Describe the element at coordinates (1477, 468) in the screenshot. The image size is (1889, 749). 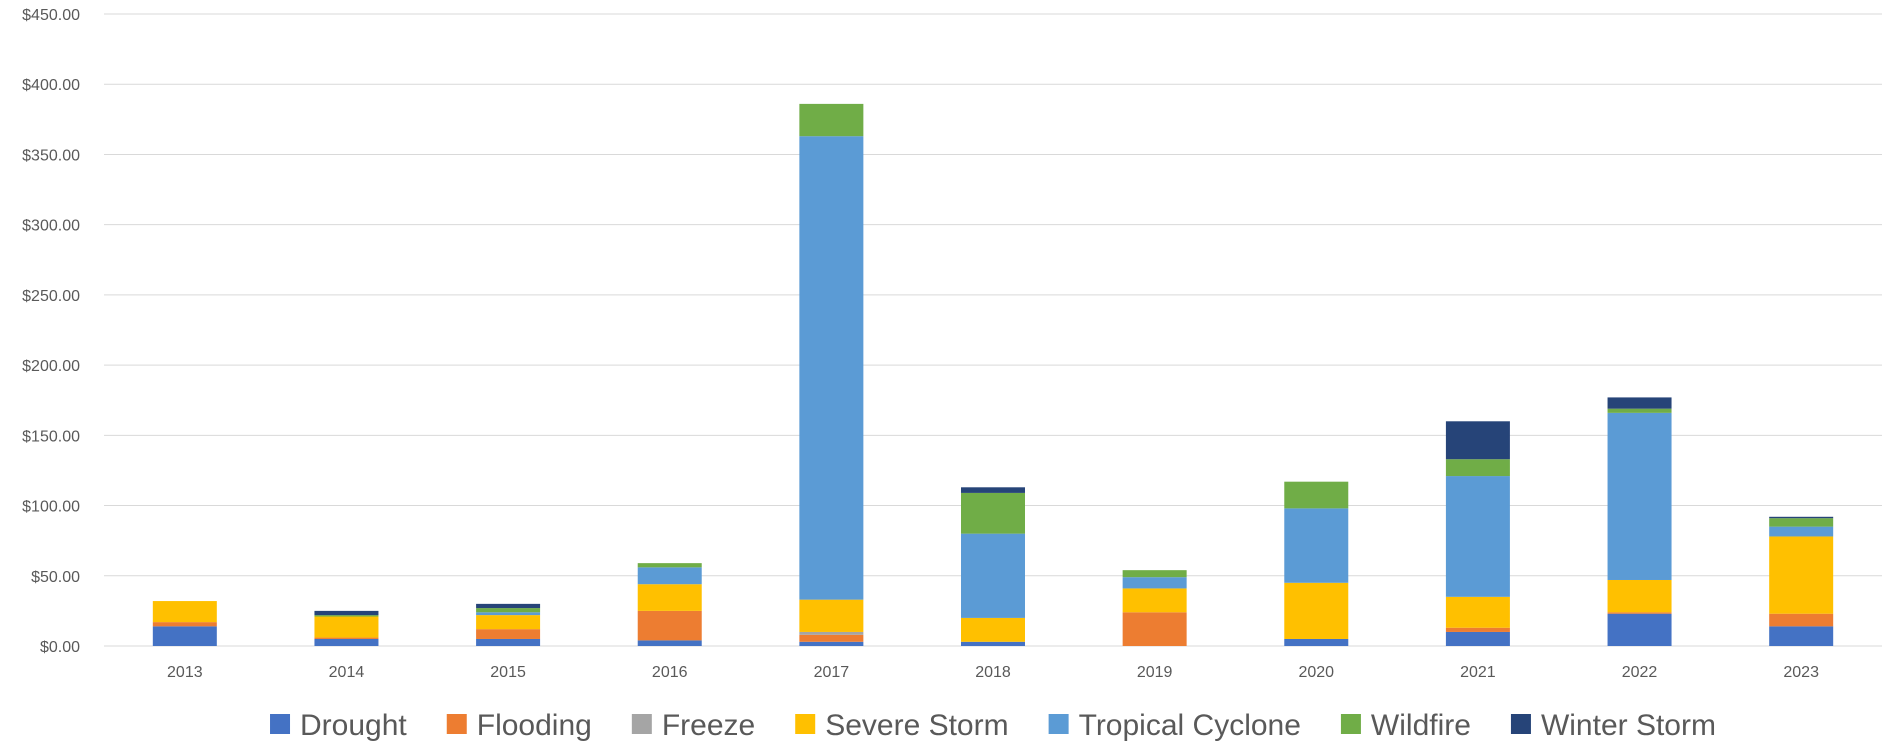
I see `bar-segment-wildfire-2021` at that location.